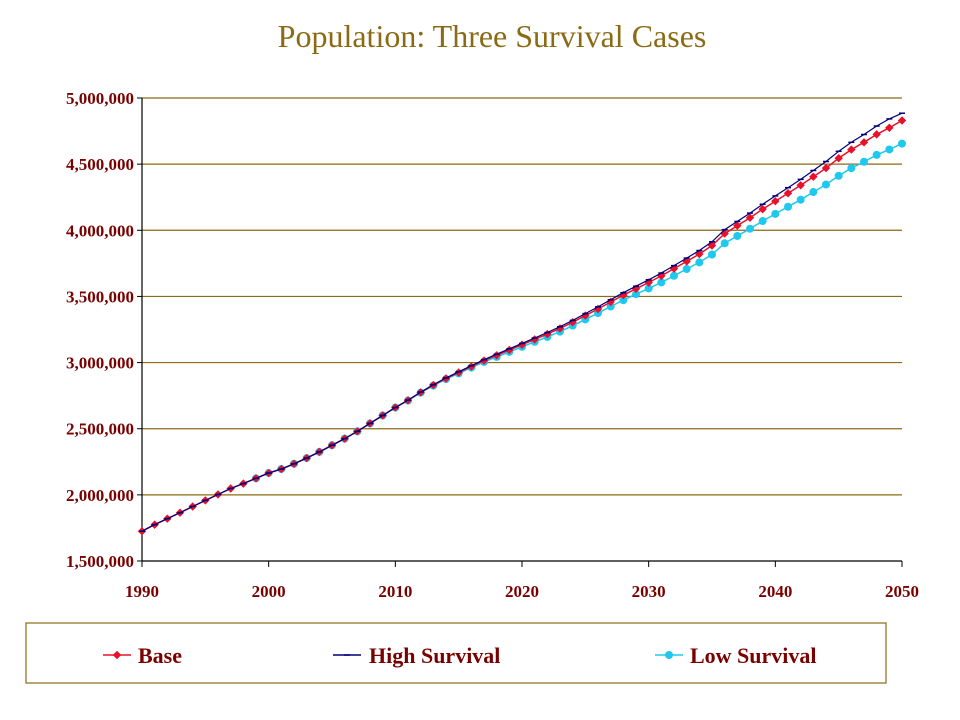  What do you see at coordinates (100, 363) in the screenshot?
I see `y-tick-label: 3,000,000` at bounding box center [100, 363].